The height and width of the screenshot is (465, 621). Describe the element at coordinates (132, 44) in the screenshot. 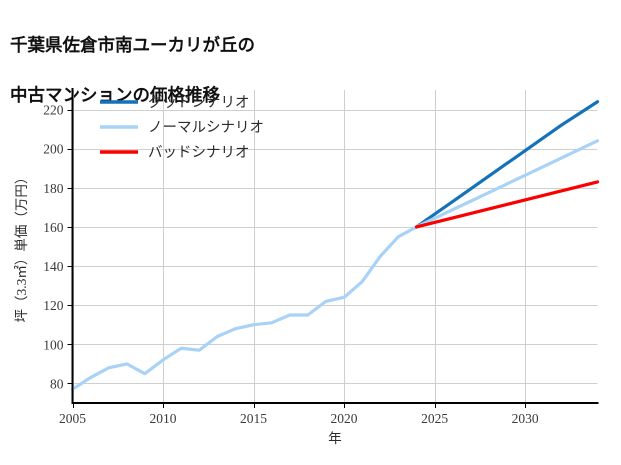

I see `chart-title-line-1: 千葉県佐倉市南ユーカリが丘の` at that location.